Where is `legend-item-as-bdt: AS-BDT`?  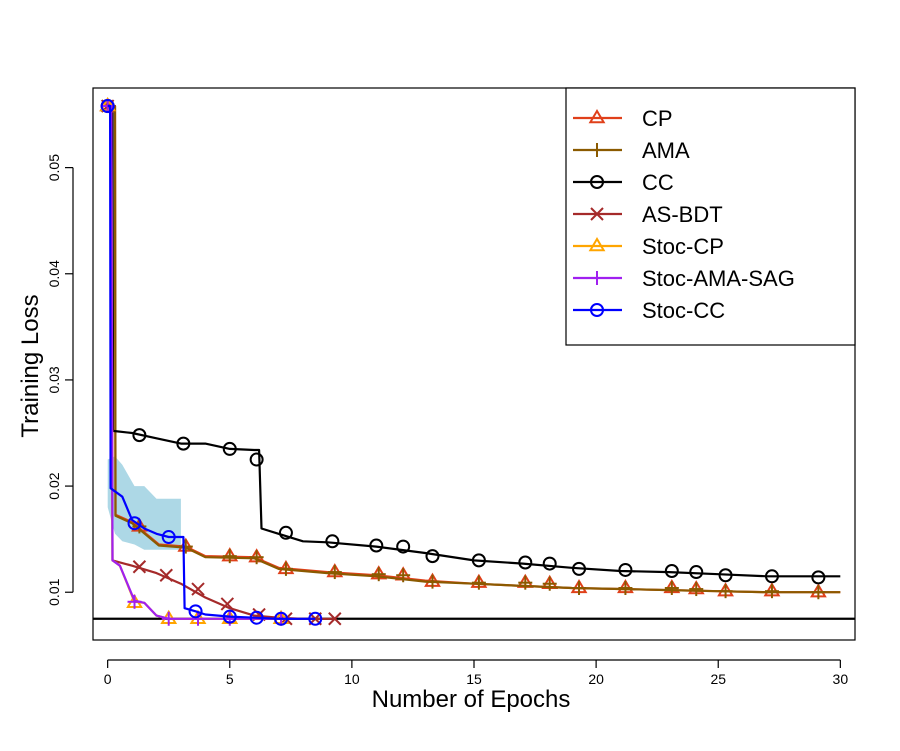 legend-item-as-bdt: AS-BDT is located at coordinates (648, 214).